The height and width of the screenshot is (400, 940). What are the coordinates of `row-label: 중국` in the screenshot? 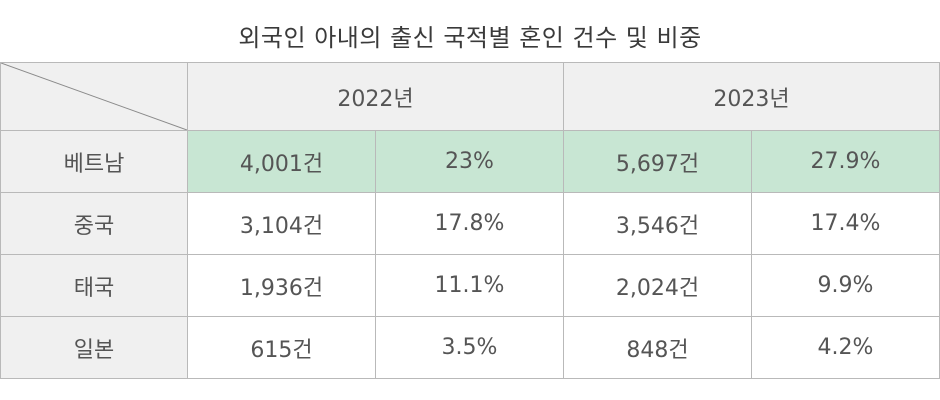 It's located at (94, 223).